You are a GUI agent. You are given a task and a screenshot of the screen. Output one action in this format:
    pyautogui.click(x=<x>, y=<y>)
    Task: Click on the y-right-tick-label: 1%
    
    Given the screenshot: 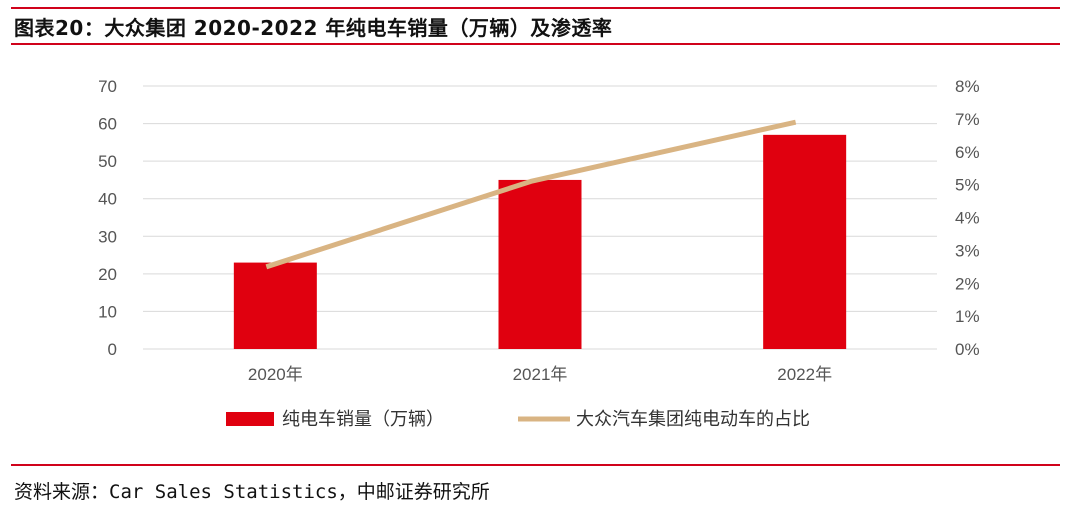 What is the action you would take?
    pyautogui.click(x=967, y=316)
    